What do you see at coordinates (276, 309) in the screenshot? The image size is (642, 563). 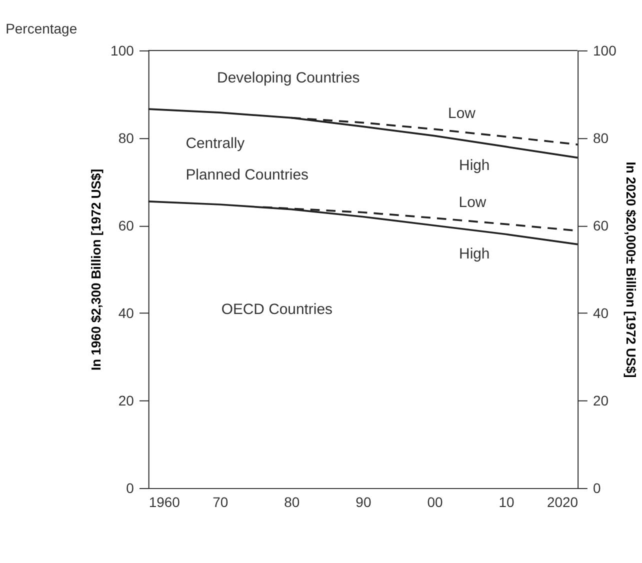 I see `annotation: OECD Countries` at bounding box center [276, 309].